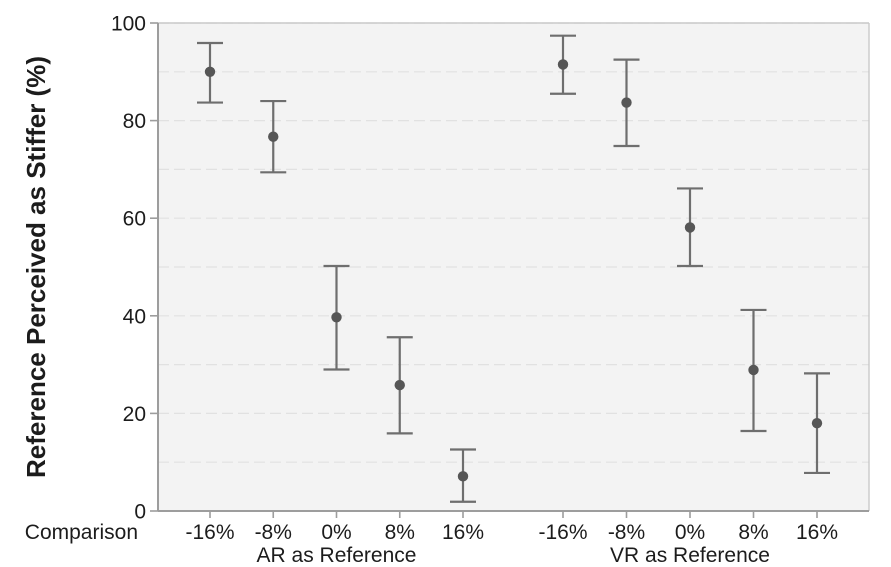  I want to click on x-axis-prefix-label: Comparison, so click(81, 532).